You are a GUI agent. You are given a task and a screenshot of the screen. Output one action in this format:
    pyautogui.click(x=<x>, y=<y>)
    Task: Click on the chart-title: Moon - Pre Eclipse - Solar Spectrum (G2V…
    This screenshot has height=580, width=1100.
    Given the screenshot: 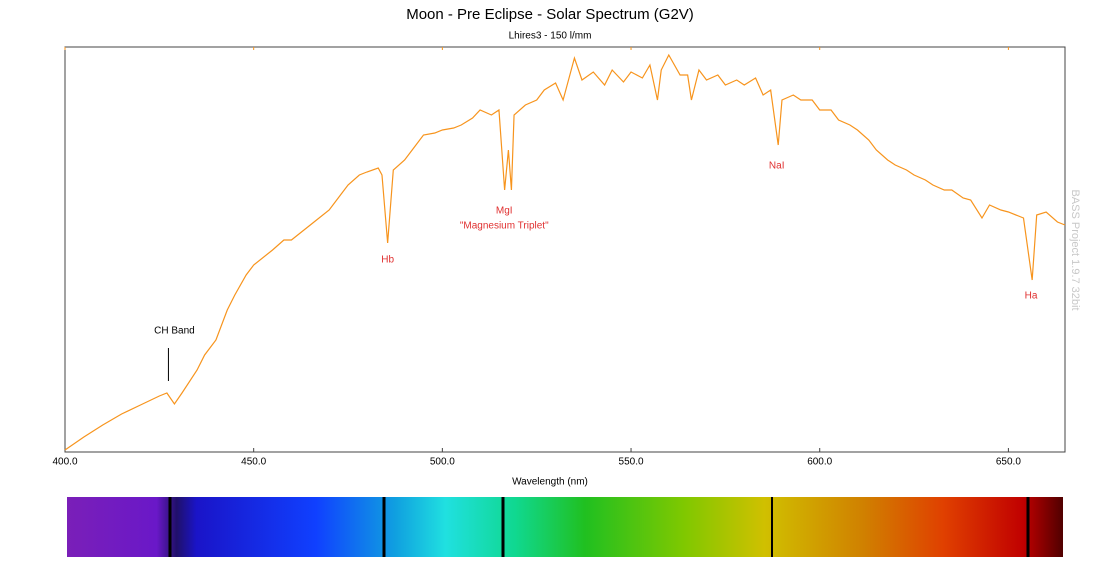 What is the action you would take?
    pyautogui.click(x=550, y=14)
    